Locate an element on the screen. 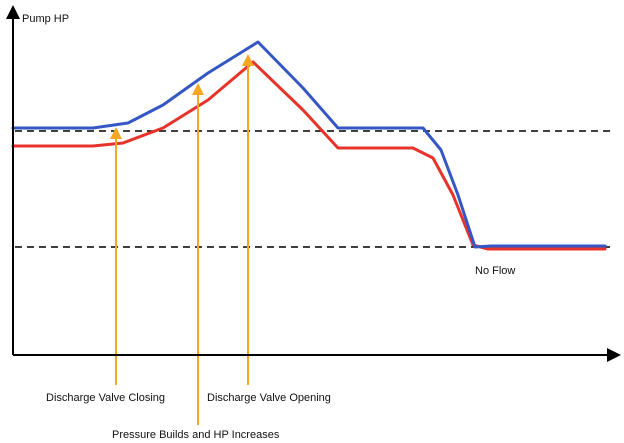 This screenshot has height=443, width=624. annotation-label-closing: Discharge Valve Closing is located at coordinates (105, 398).